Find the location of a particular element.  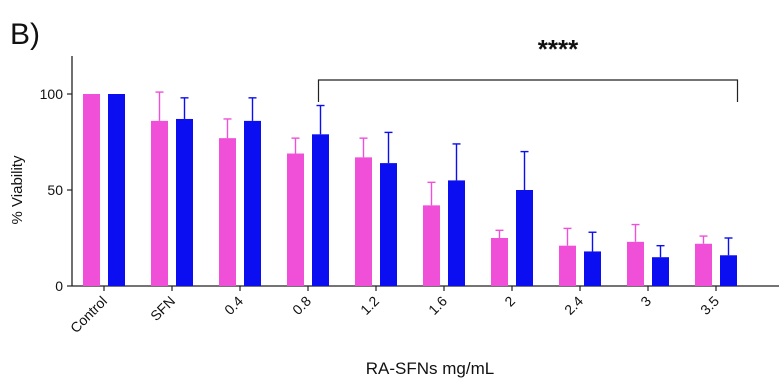

x-tick-label: Control is located at coordinates (88, 314).